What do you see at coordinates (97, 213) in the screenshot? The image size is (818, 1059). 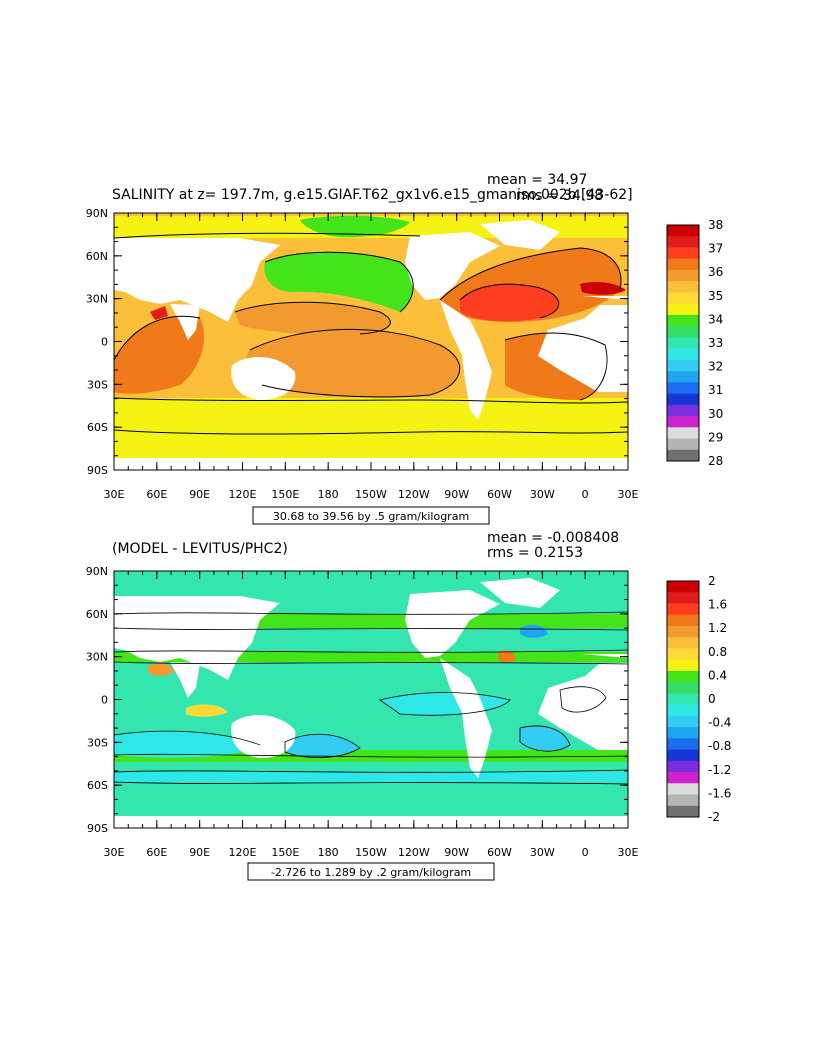 I see `lat-label: 90N` at bounding box center [97, 213].